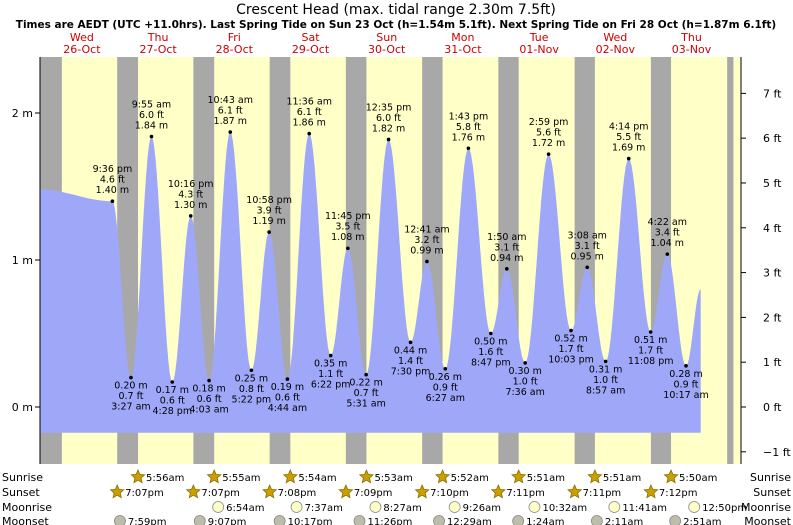 This screenshot has height=525, width=793. Describe the element at coordinates (469, 116) in the screenshot. I see `tide-time-label: 1:43 pm` at that location.